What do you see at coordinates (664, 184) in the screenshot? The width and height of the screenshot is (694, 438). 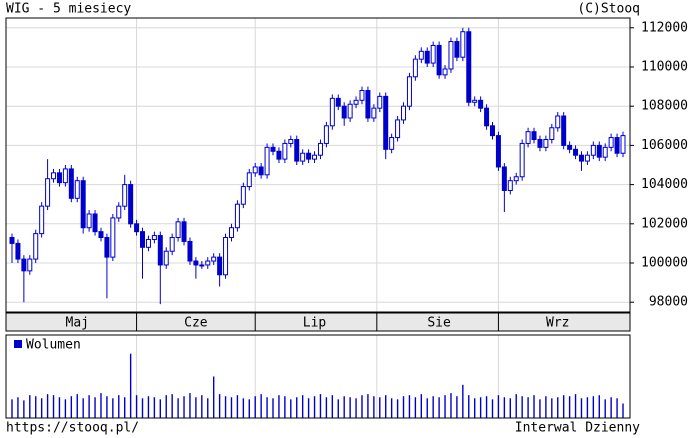 I see `y-tick-label: 104000` at bounding box center [664, 184].